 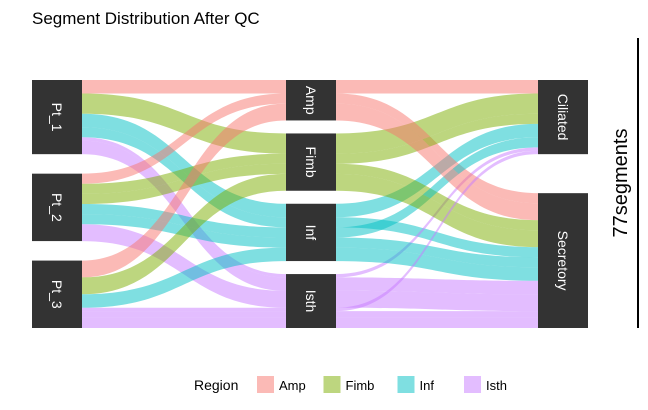 I want to click on legend-swatch-fimb, so click(x=332, y=384).